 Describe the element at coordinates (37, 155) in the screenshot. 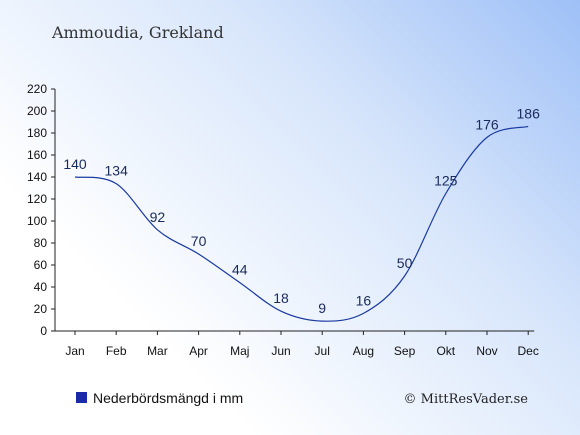

I see `y-tick-label: 160` at that location.